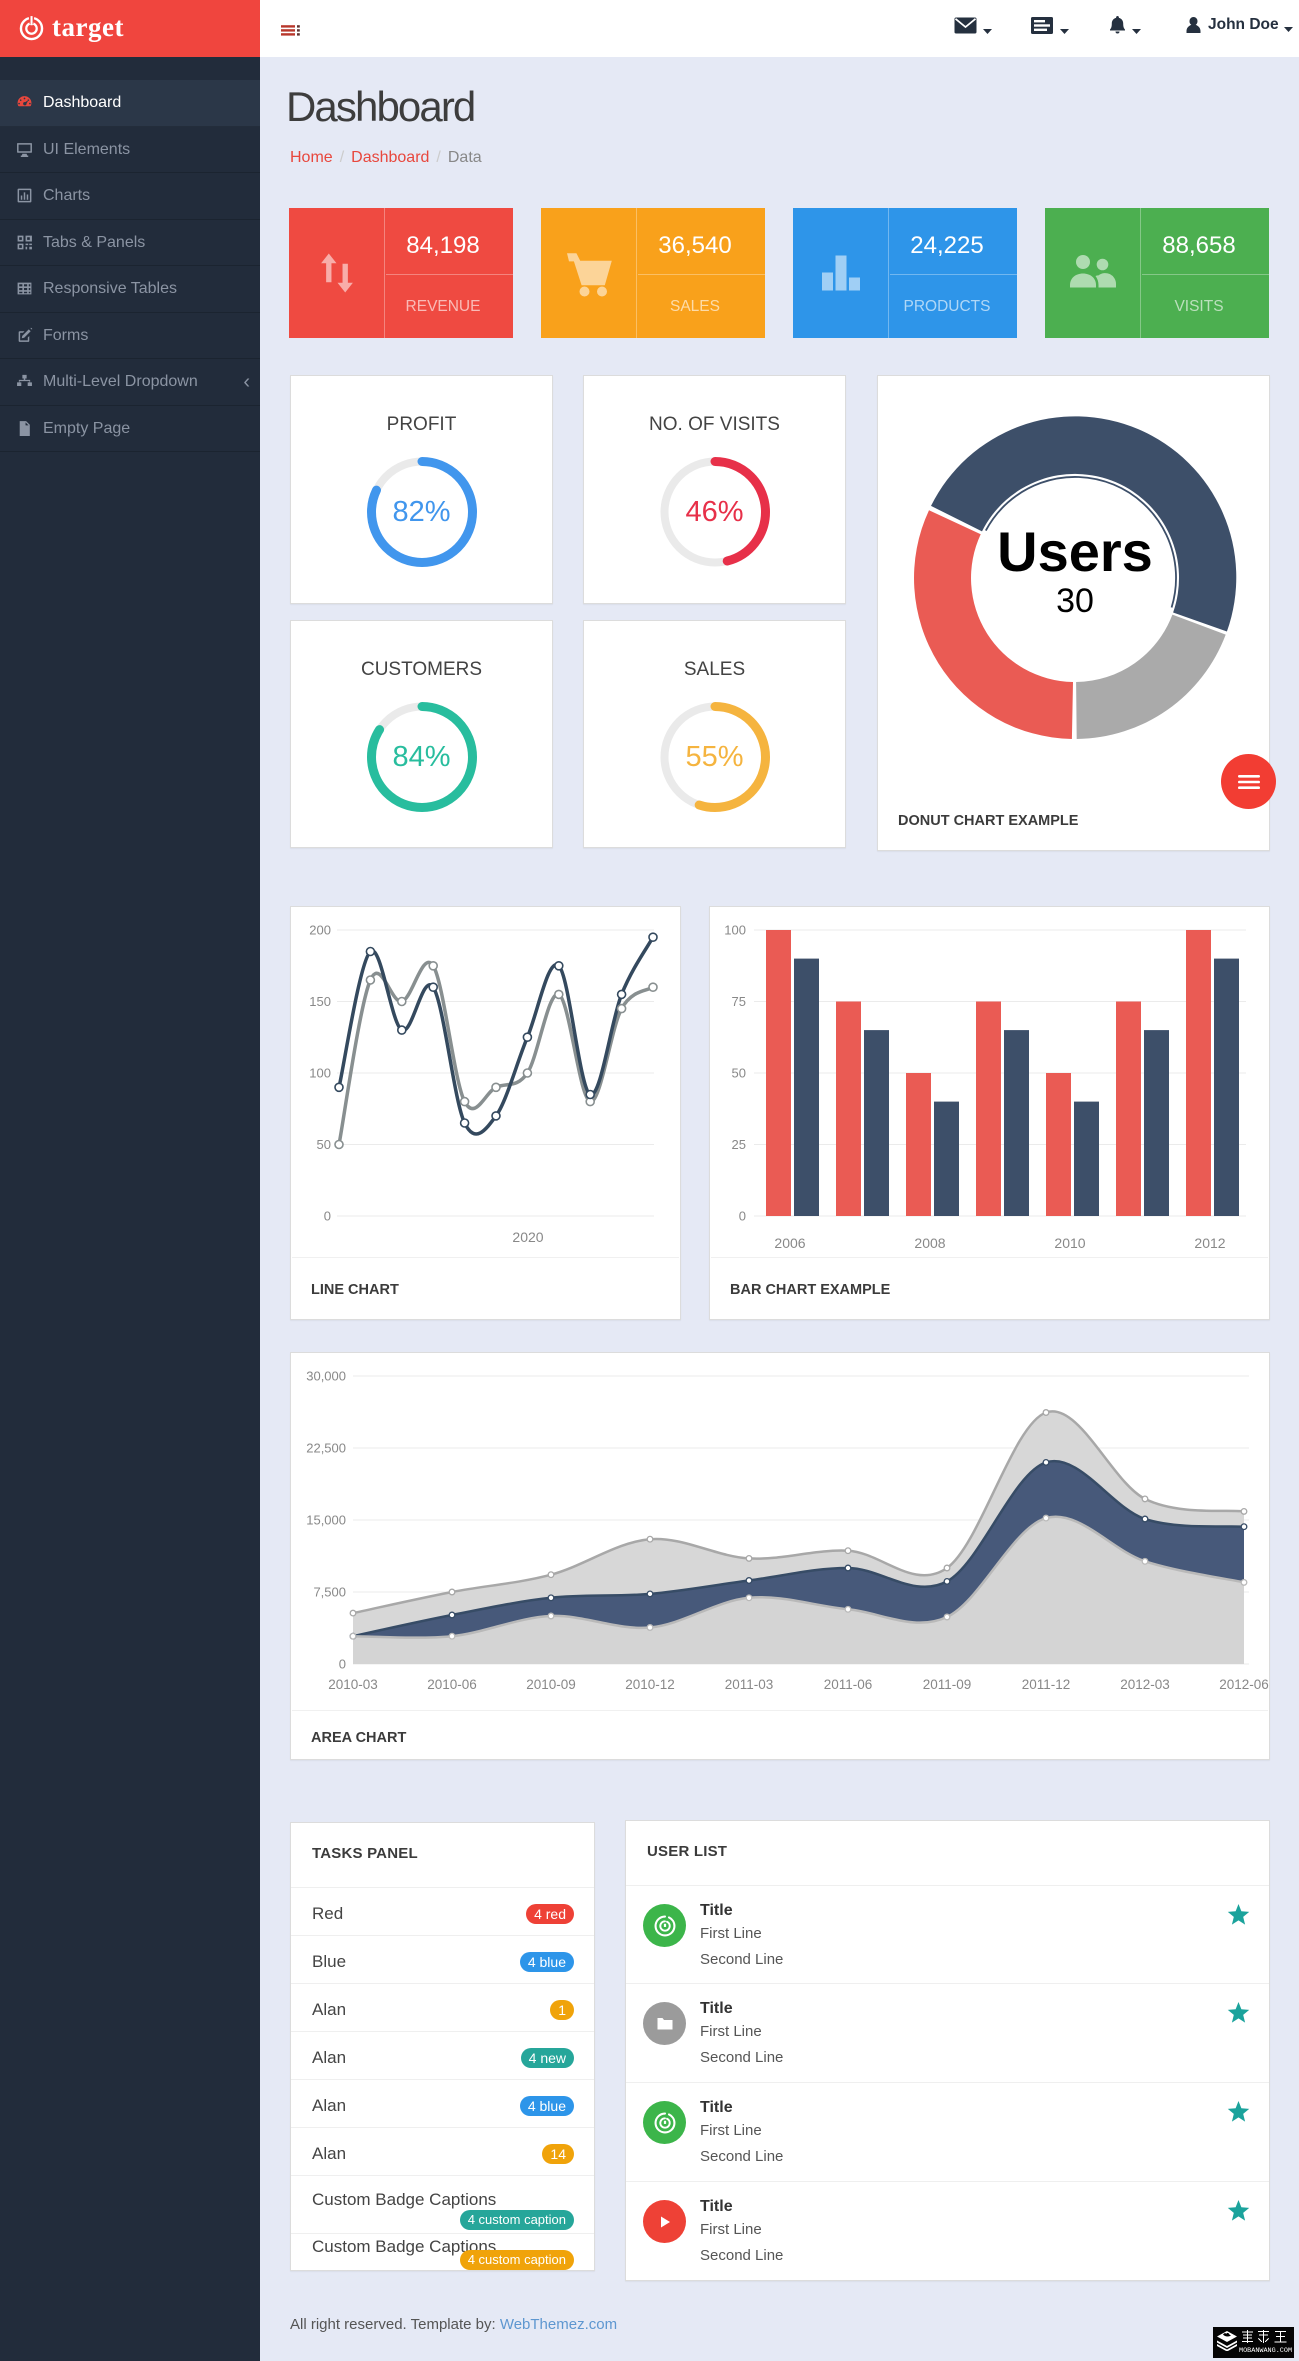 This screenshot has height=2361, width=1299. What do you see at coordinates (551, 1684) in the screenshot?
I see `svg-text: 2010-09` at bounding box center [551, 1684].